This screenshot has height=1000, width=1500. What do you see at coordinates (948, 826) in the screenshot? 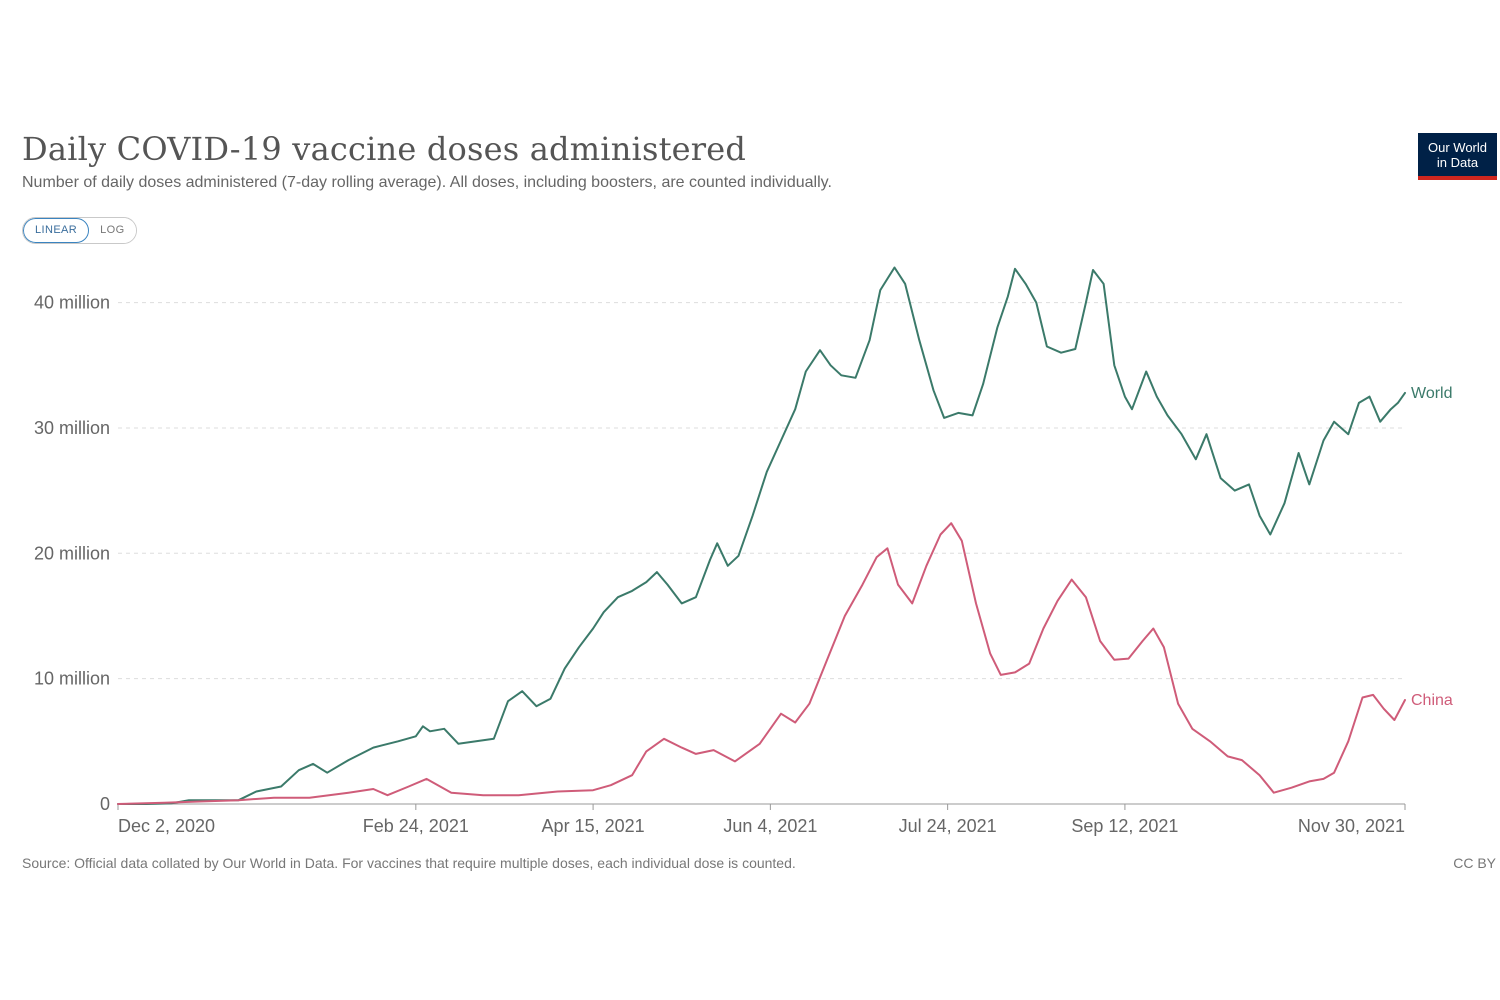
I see `x-tick-label: Jul 24, 2021` at bounding box center [948, 826].